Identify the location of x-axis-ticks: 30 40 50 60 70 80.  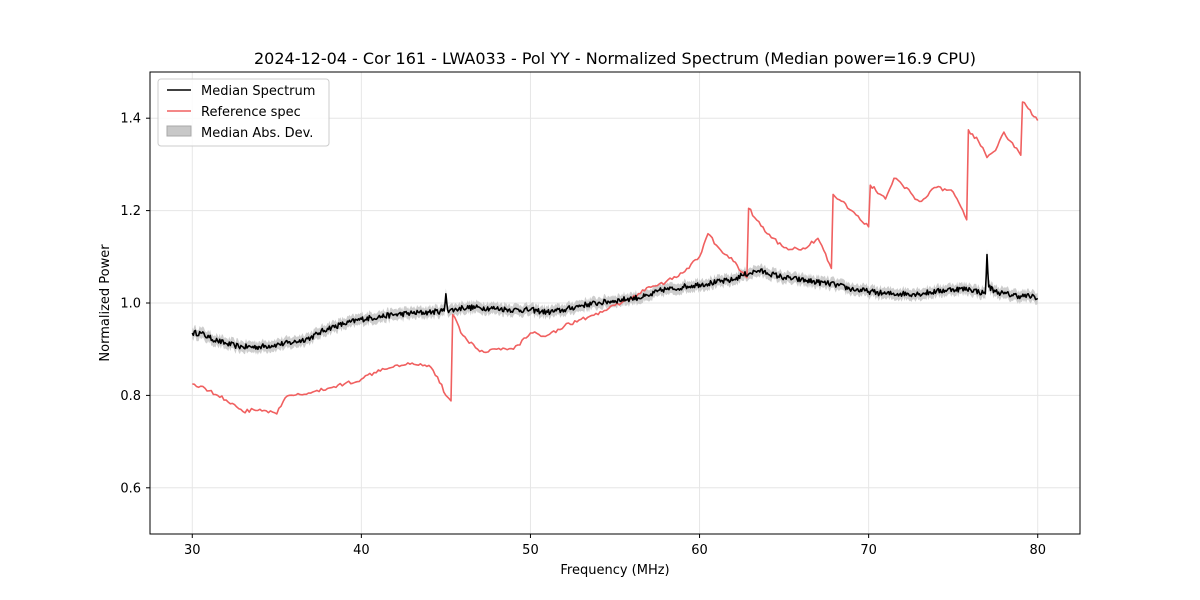
(615, 546).